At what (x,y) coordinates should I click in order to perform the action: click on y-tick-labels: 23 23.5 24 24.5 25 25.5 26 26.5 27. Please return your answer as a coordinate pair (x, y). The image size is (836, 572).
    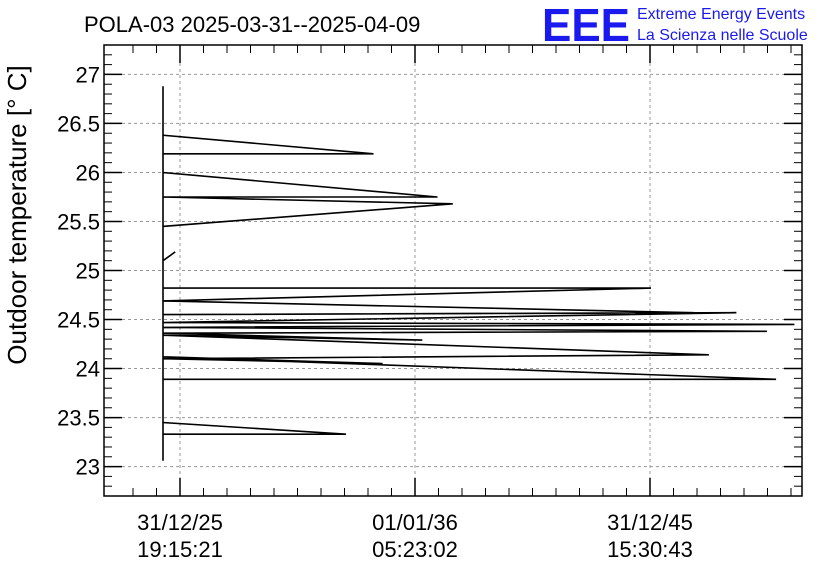
    Looking at the image, I should click on (78, 270).